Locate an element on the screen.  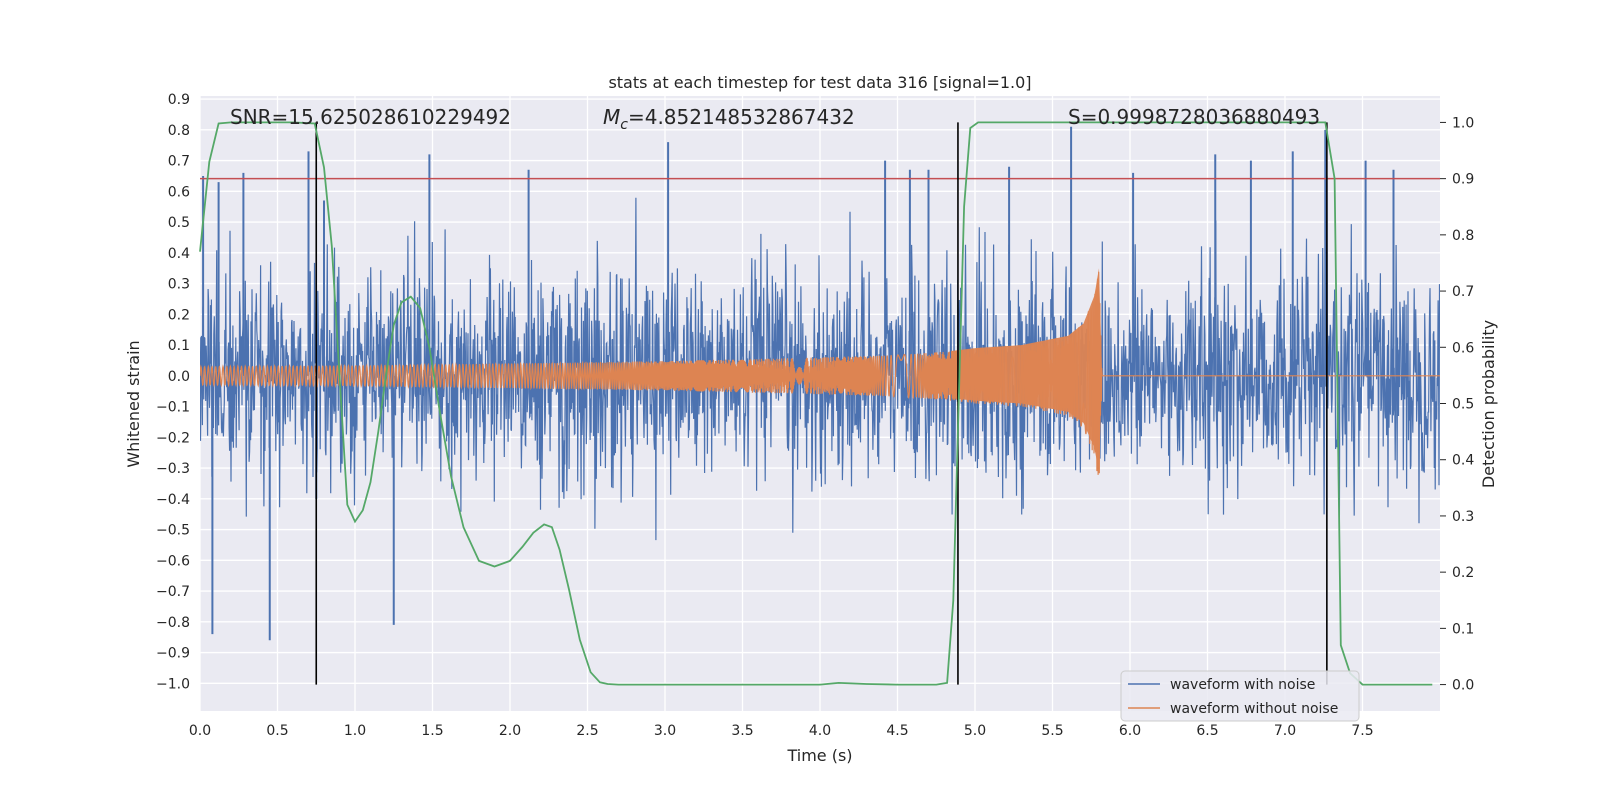
y-tick-label: −0.5 is located at coordinates (173, 531).